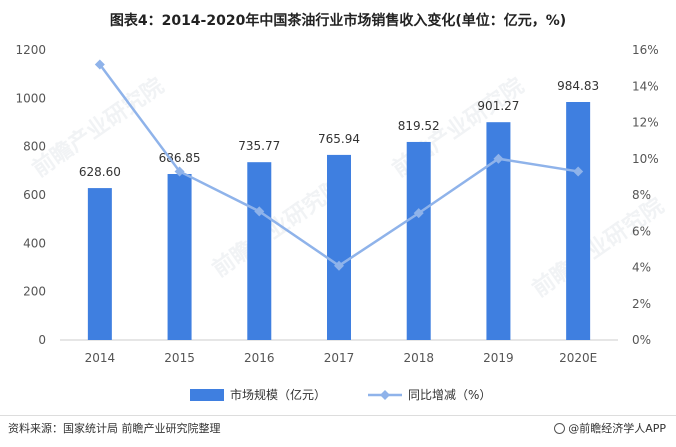  I want to click on left-tick-label: 600, so click(34, 195).